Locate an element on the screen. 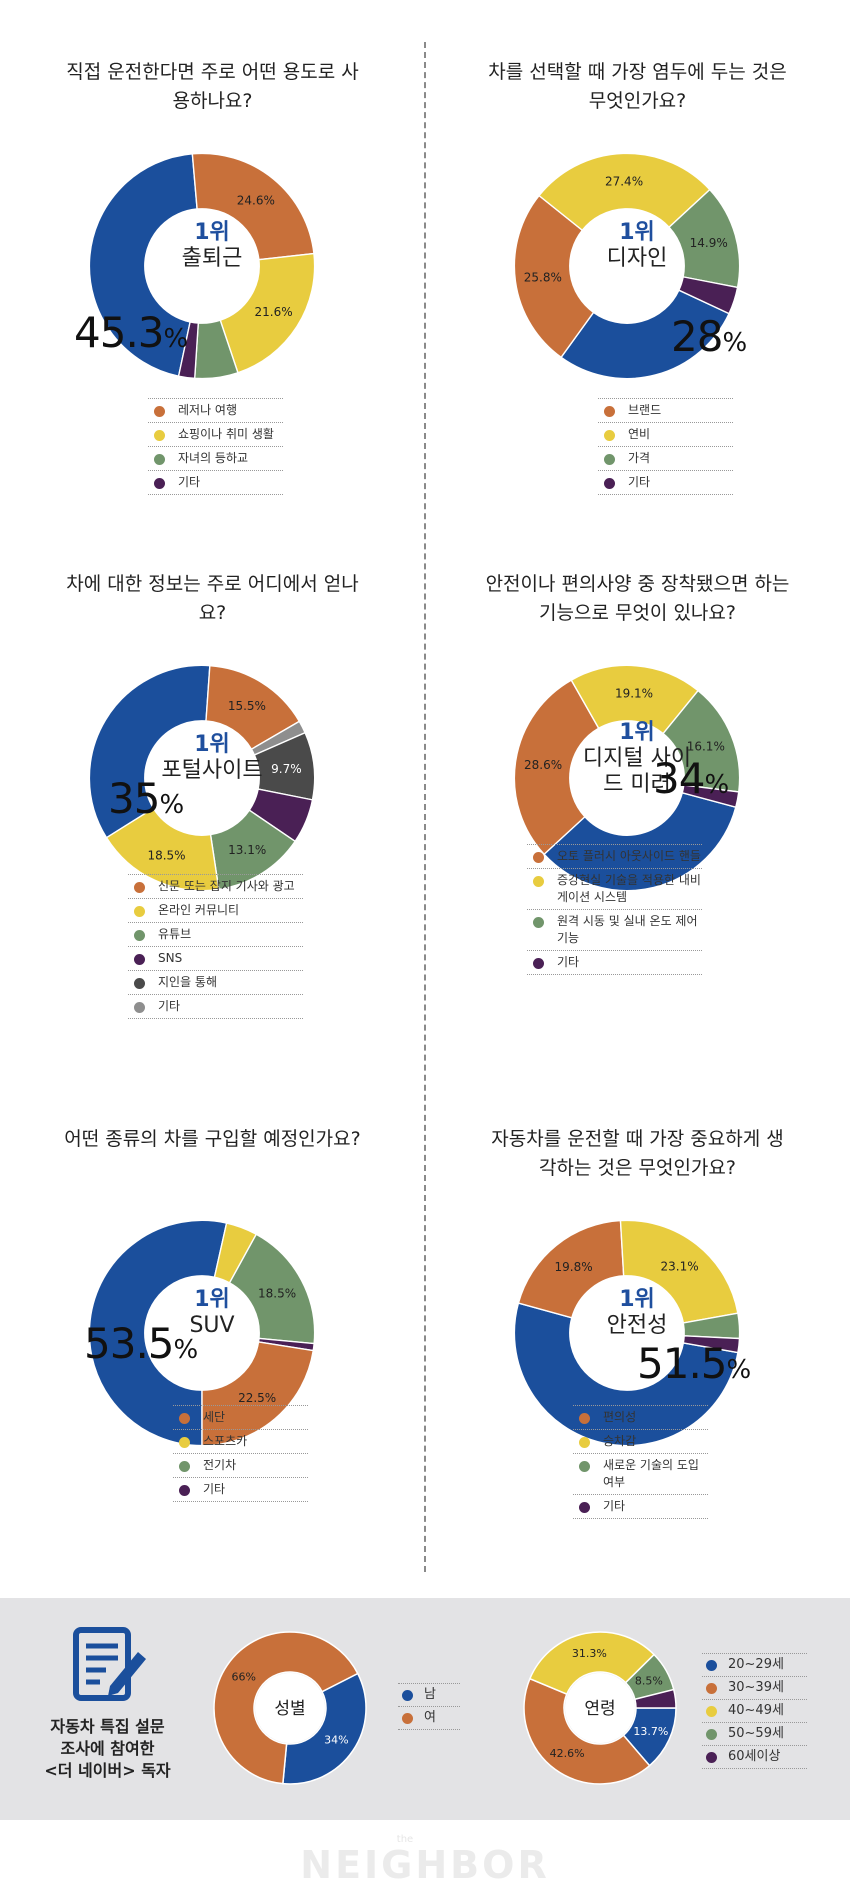 Image resolution: width=850 pixels, height=1888 pixels. legend-item: SNS is located at coordinates (215, 958).